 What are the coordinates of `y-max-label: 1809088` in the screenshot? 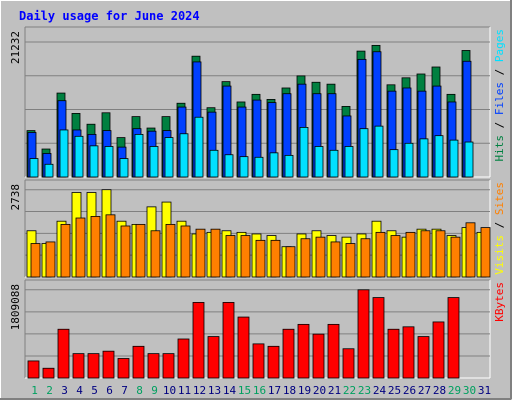 It's located at (15, 307).